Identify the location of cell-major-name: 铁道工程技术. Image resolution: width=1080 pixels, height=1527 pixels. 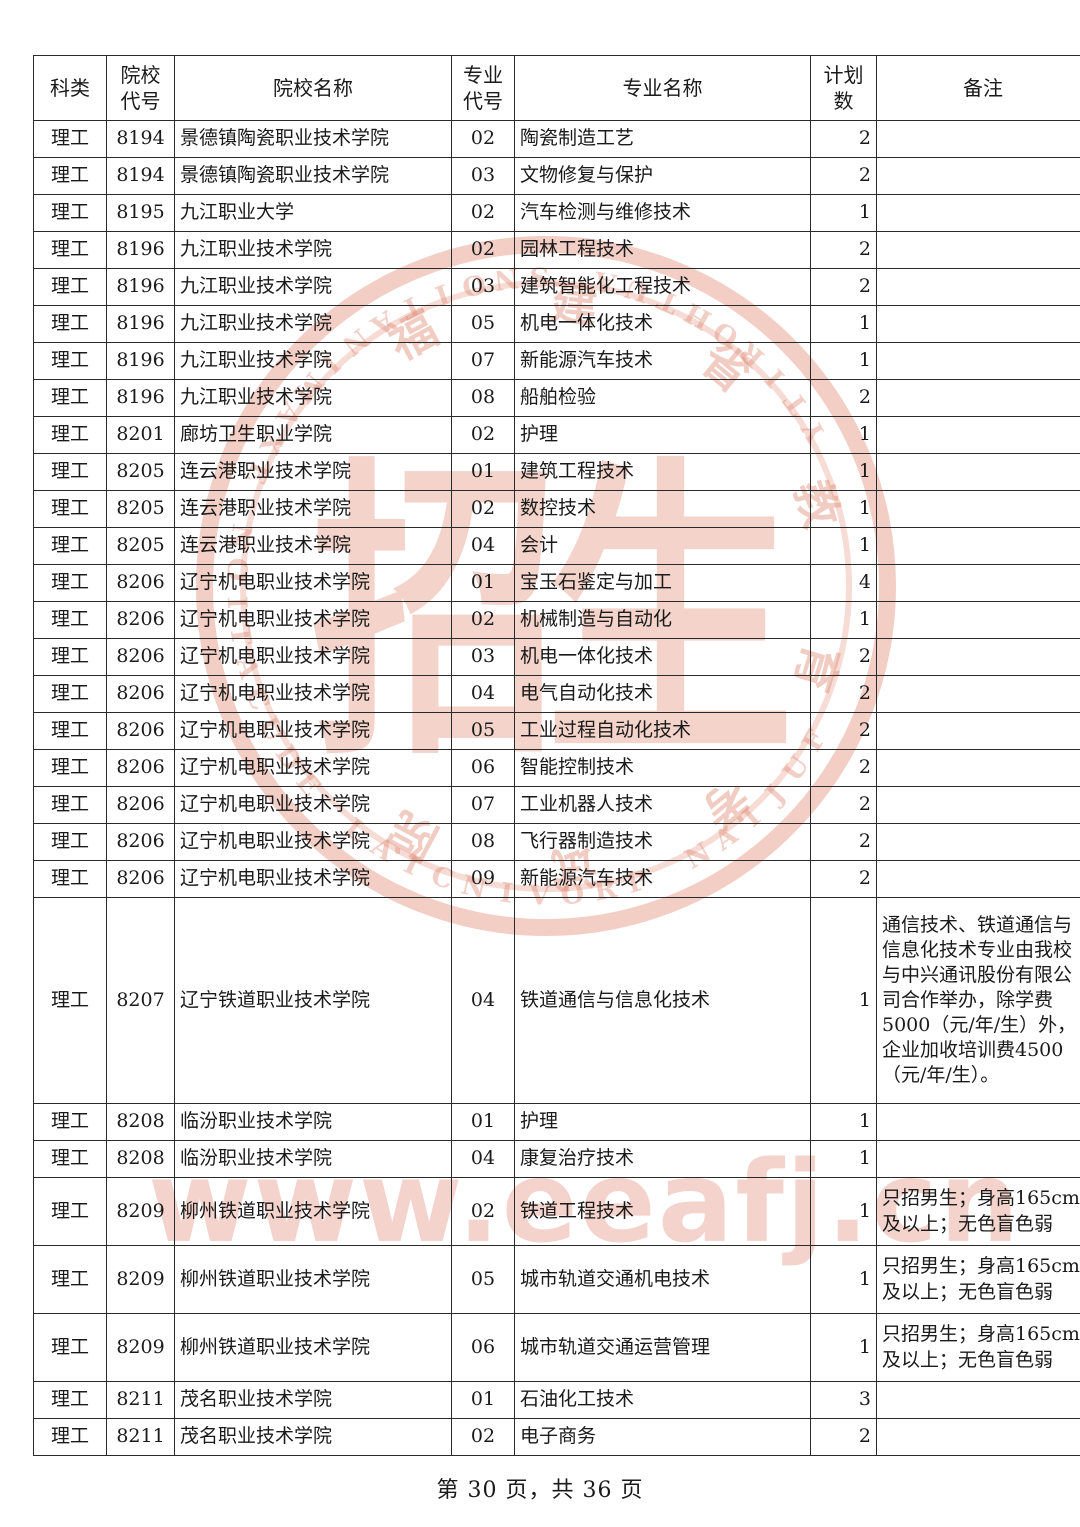
(662, 1211).